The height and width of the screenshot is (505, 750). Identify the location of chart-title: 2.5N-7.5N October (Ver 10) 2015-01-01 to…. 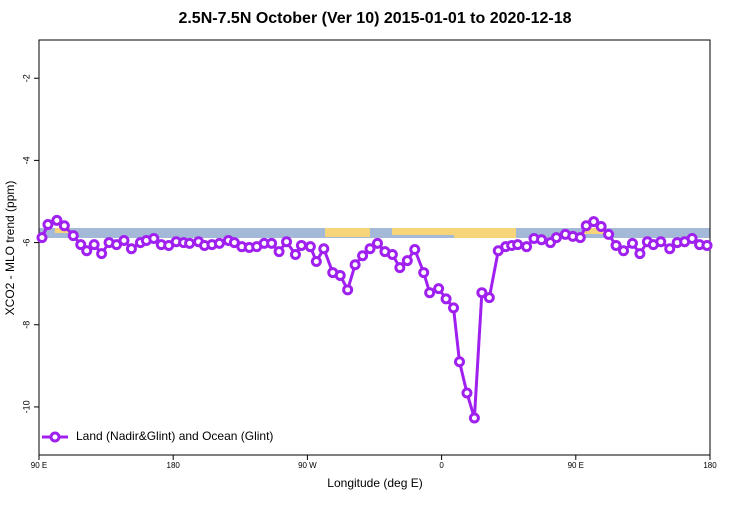
(374, 18).